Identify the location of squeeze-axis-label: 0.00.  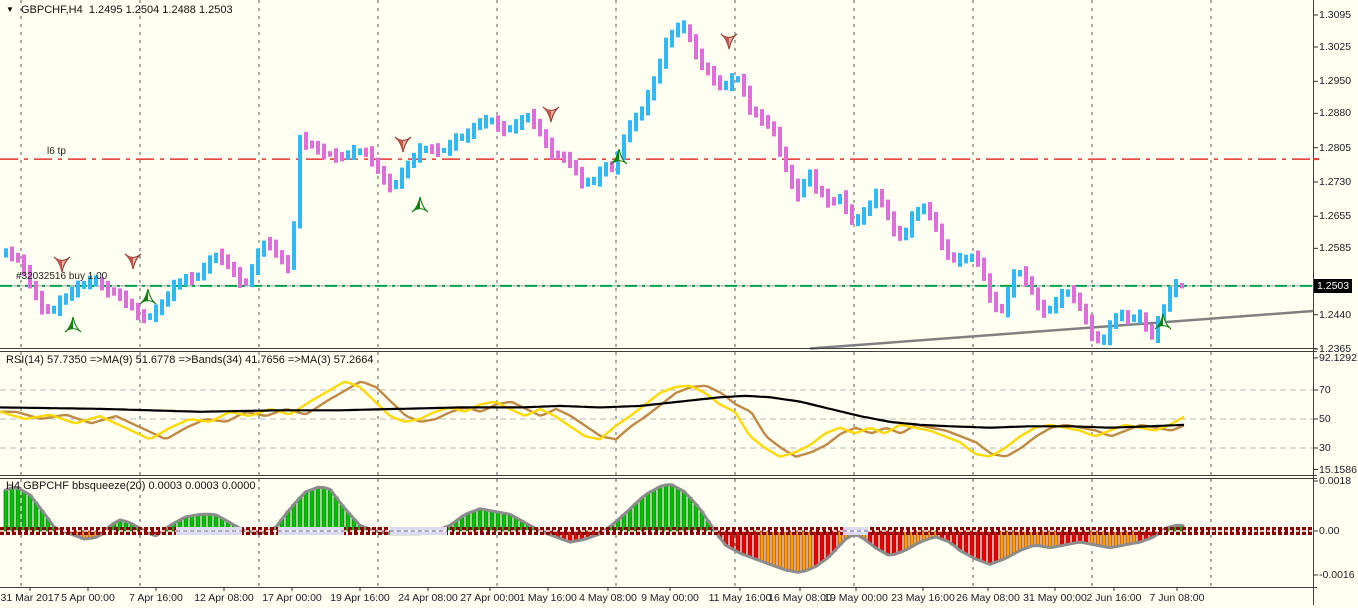
(1329, 531).